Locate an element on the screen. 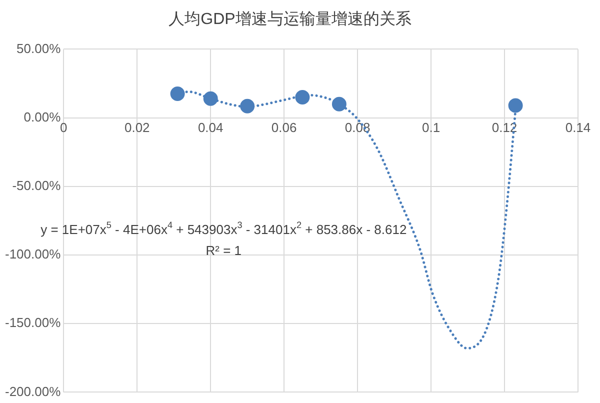  x-tick-label: 0.14 is located at coordinates (578, 128).